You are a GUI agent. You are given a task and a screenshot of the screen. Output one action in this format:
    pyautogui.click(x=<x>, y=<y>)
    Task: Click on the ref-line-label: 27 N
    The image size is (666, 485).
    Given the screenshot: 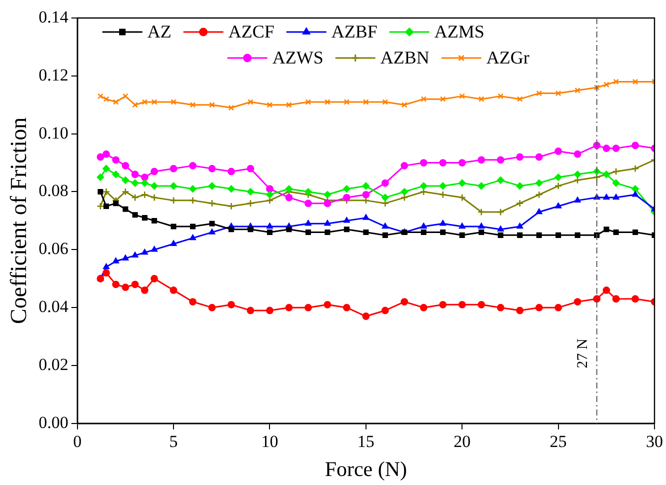 What is the action you would take?
    pyautogui.click(x=583, y=353)
    